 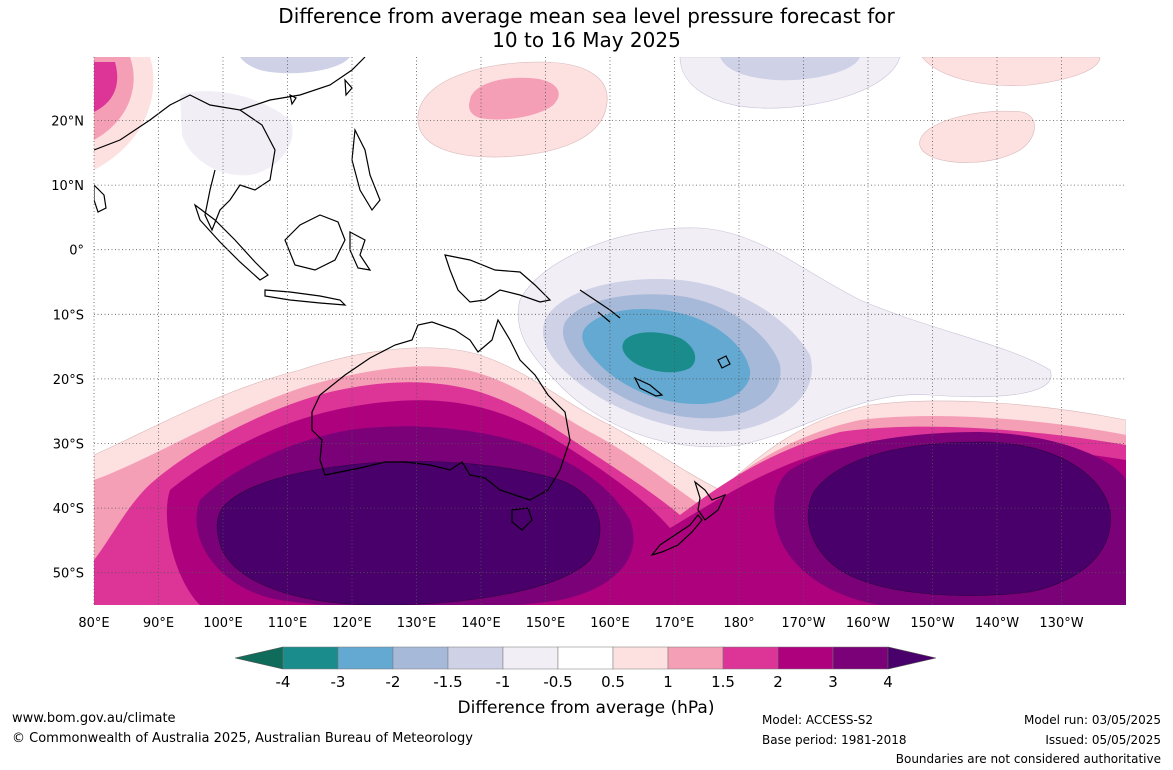 I want to click on longitude-tick-label: 150°W, so click(x=932, y=623).